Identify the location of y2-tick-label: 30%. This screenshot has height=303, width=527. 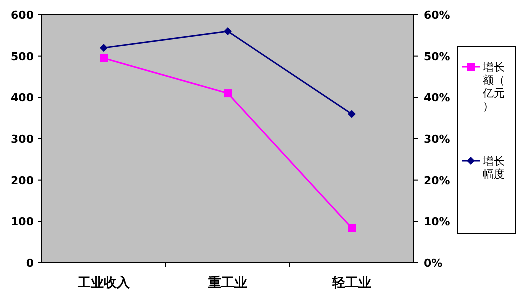
(437, 139).